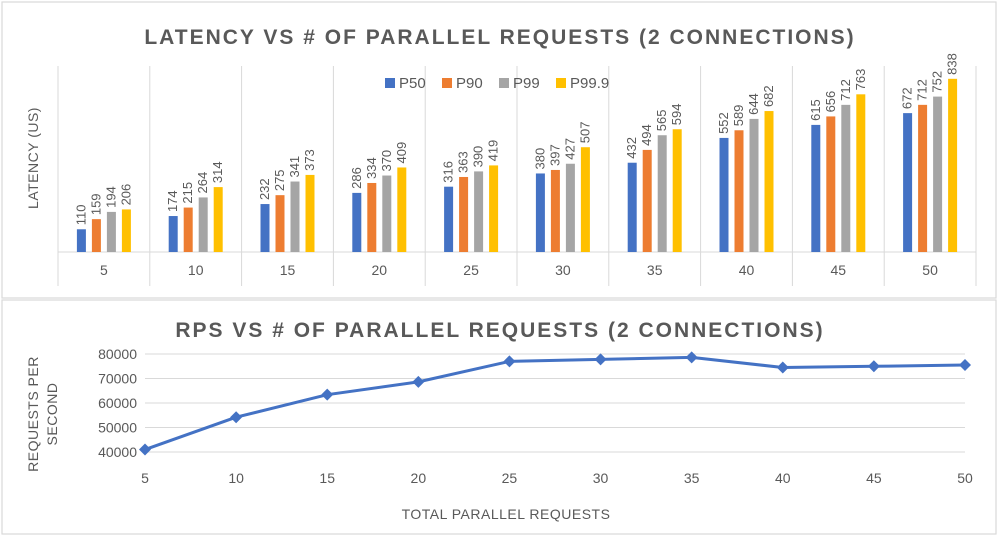  What do you see at coordinates (371, 168) in the screenshot?
I see `data-label: 334` at bounding box center [371, 168].